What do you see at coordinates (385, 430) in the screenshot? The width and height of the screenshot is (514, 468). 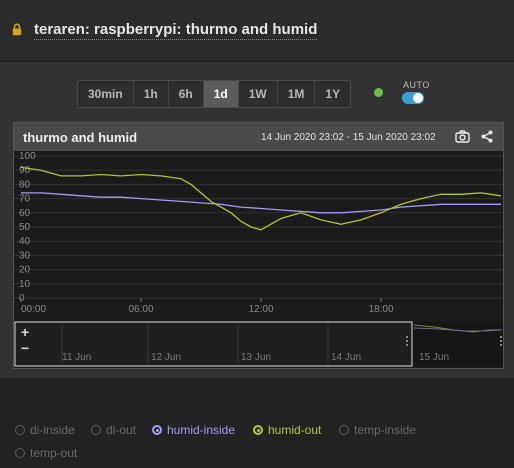 I see `legend-label: temp-inside` at bounding box center [385, 430].